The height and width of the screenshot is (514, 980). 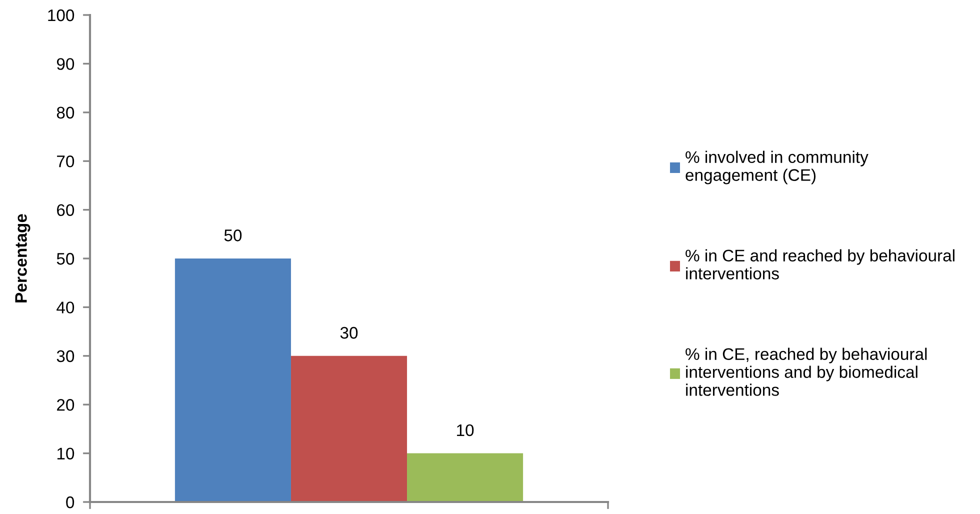 What do you see at coordinates (65, 162) in the screenshot?
I see `y-tick-label: 70` at bounding box center [65, 162].